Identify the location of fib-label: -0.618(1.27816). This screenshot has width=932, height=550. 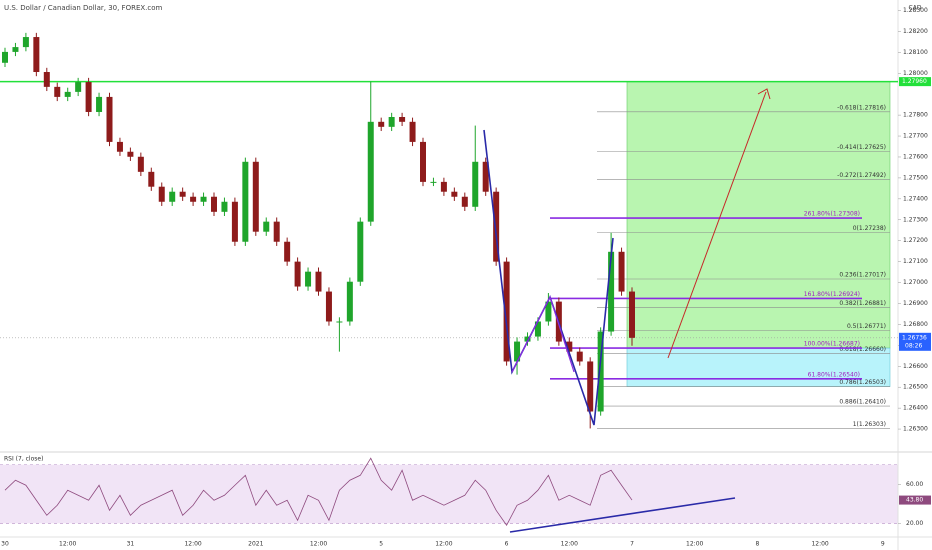
(861, 107).